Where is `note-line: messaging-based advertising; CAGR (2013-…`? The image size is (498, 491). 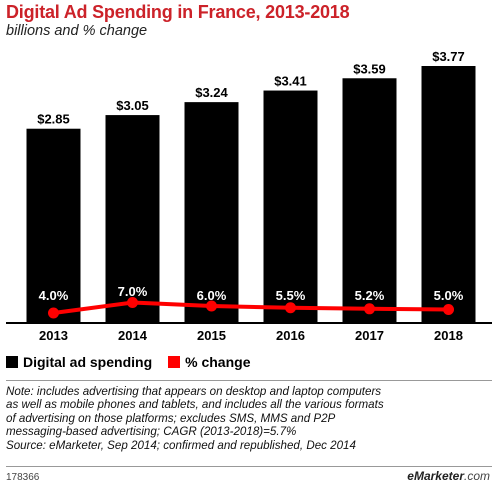
note-line: messaging-based advertising; CAGR (2013-… is located at coordinates (151, 432).